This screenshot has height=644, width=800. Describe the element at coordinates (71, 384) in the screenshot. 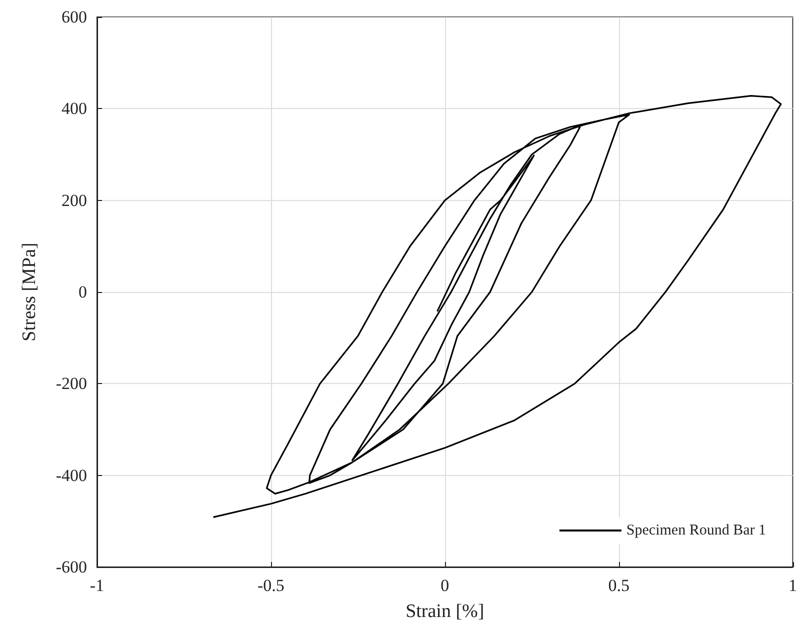

I see `y-tick-label: -200` at that location.